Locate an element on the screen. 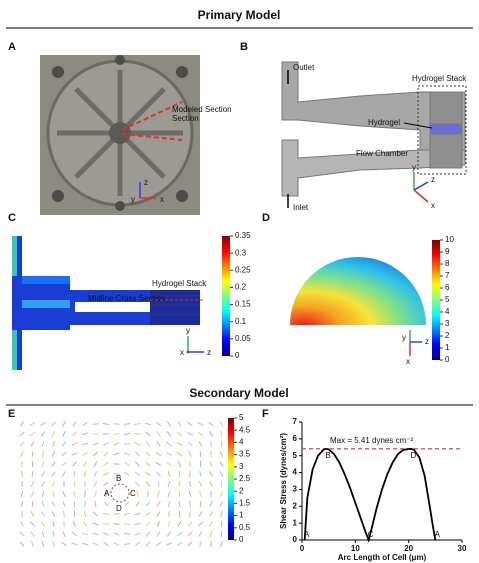 This screenshot has width=479, height=563. axis-letter: z is located at coordinates (209, 352).